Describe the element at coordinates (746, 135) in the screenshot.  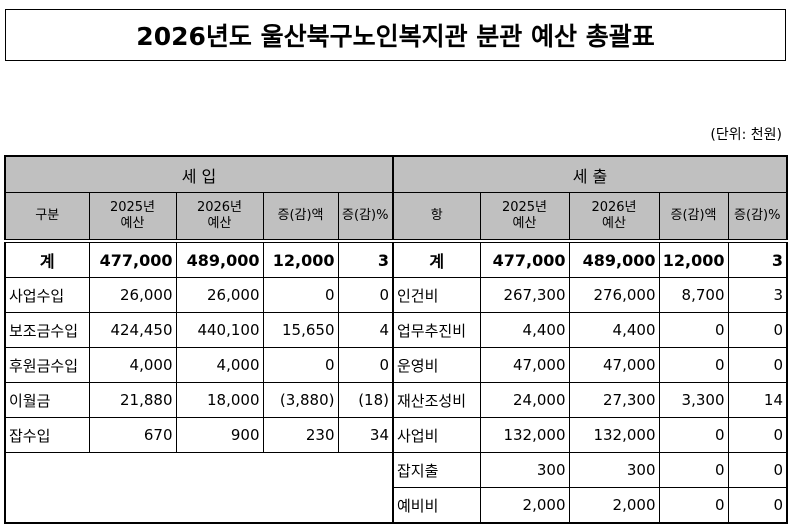
I see `unit-label: (단위: 천원)` at that location.